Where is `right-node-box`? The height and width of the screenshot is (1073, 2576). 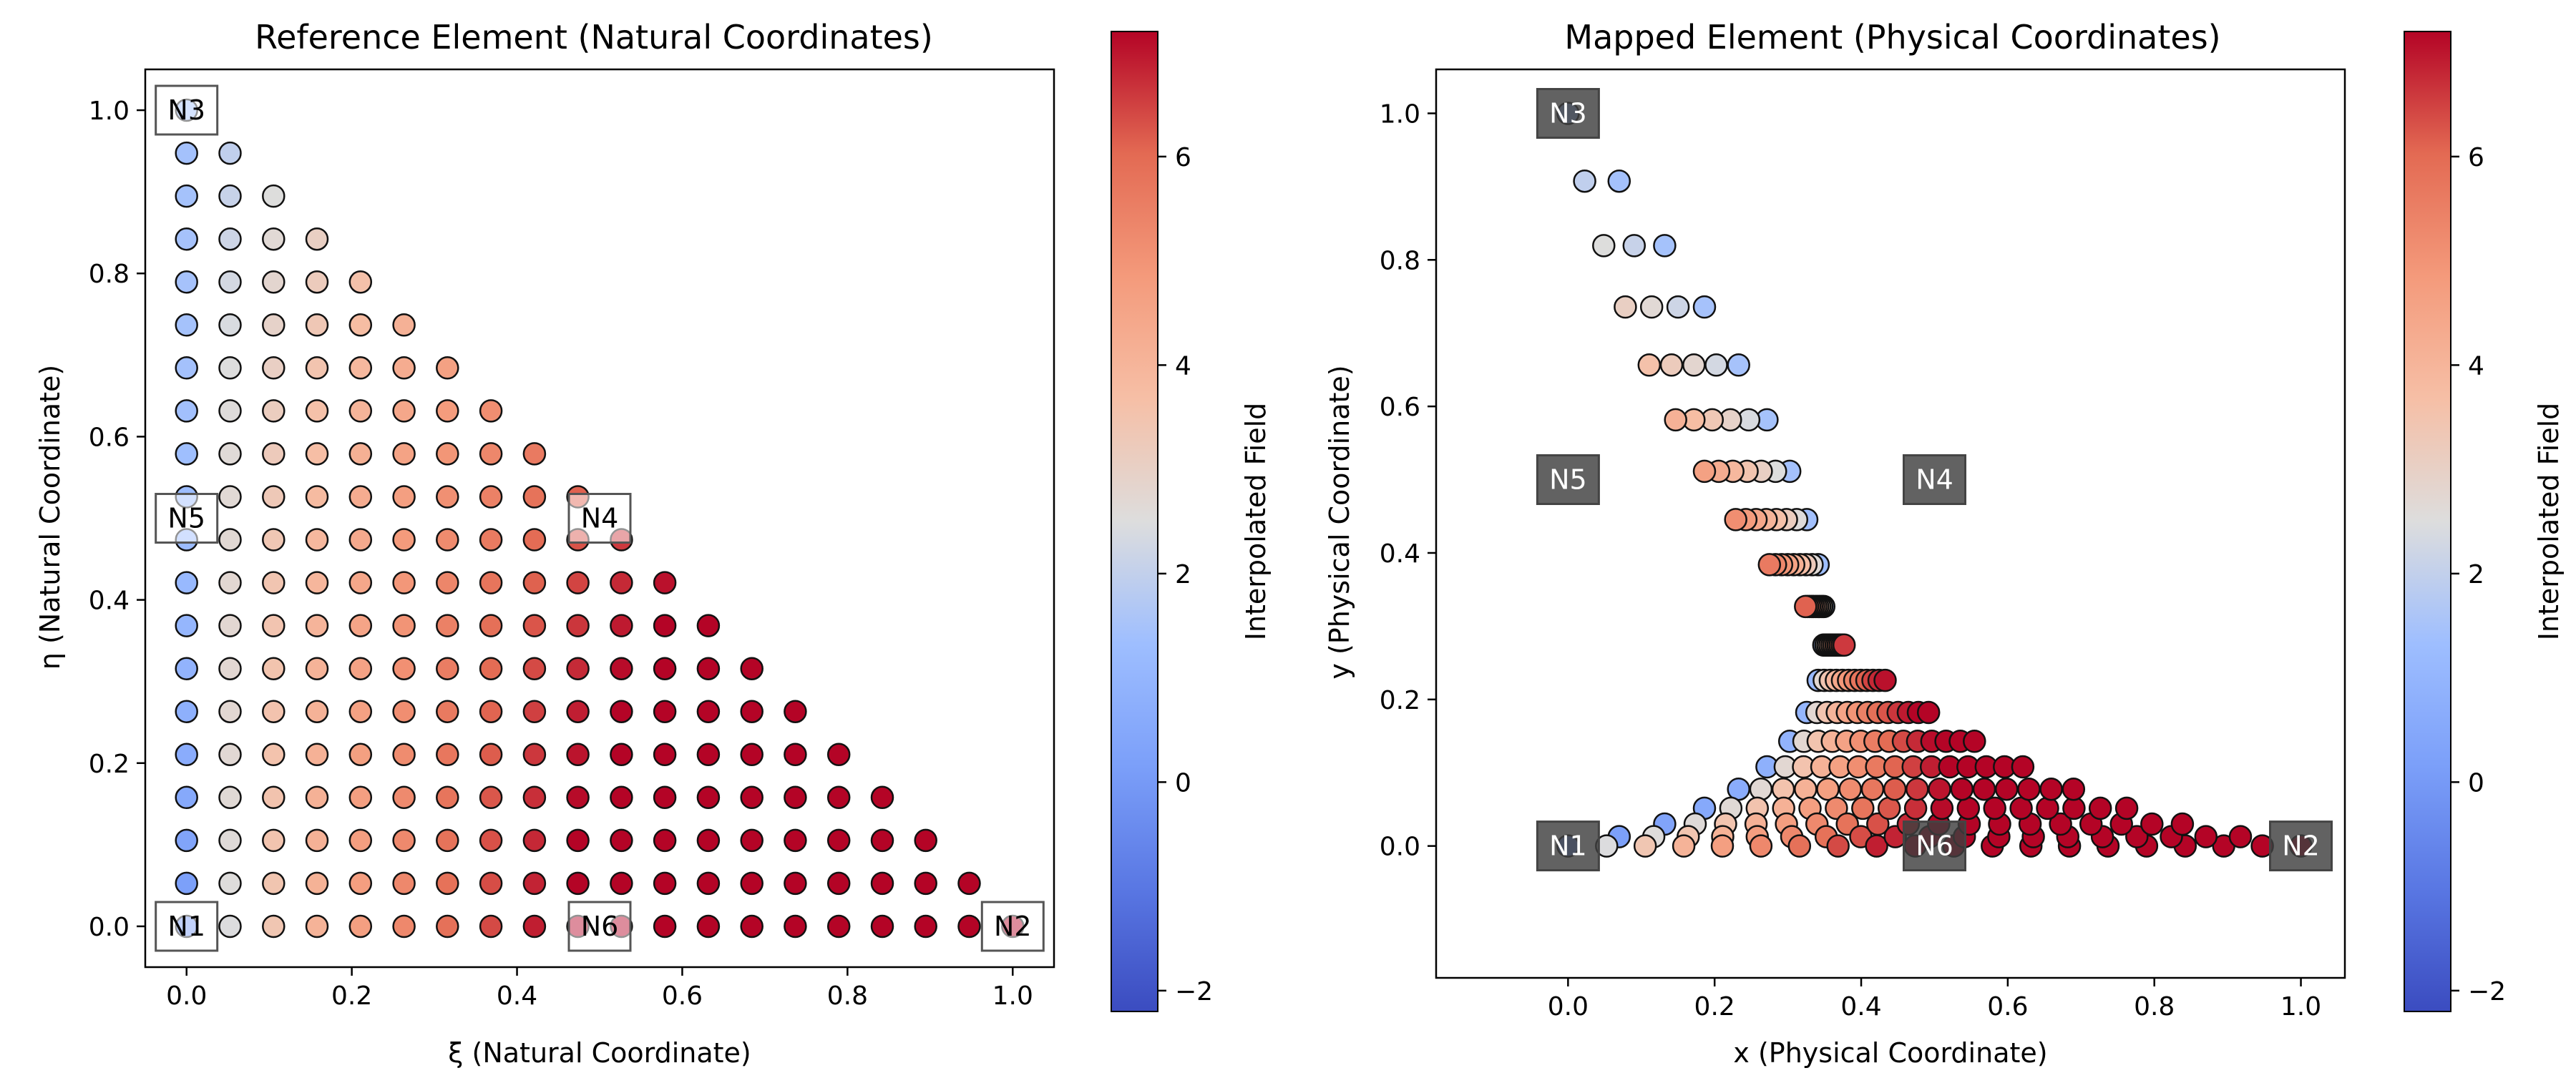
right-node-box is located at coordinates (1568, 114).